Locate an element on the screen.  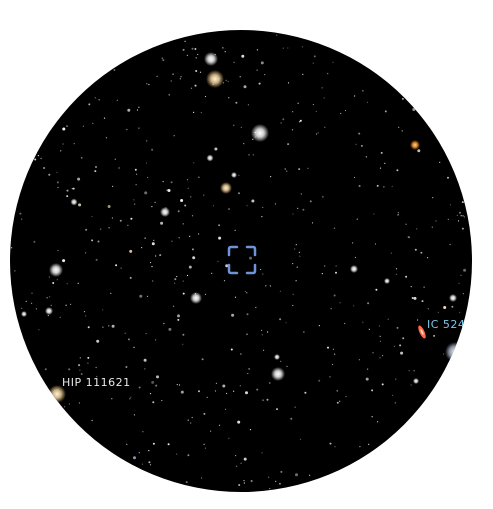
selection-reticle-icon is located at coordinates (242, 260).